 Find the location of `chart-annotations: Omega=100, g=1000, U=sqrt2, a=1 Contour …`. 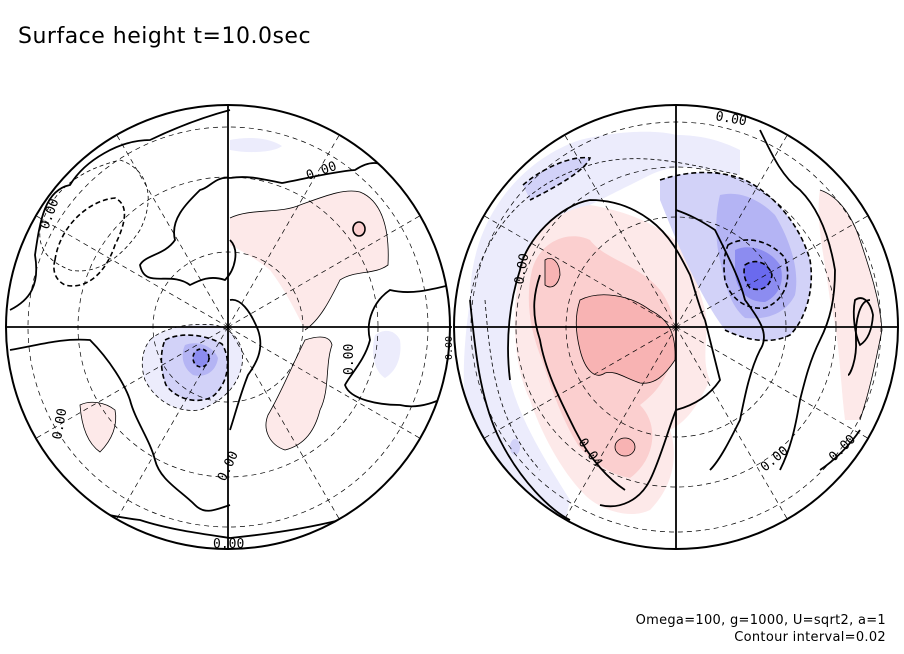

chart-annotations: Omega=100, g=1000, U=sqrt2, a=1 Contour … is located at coordinates (761, 629).